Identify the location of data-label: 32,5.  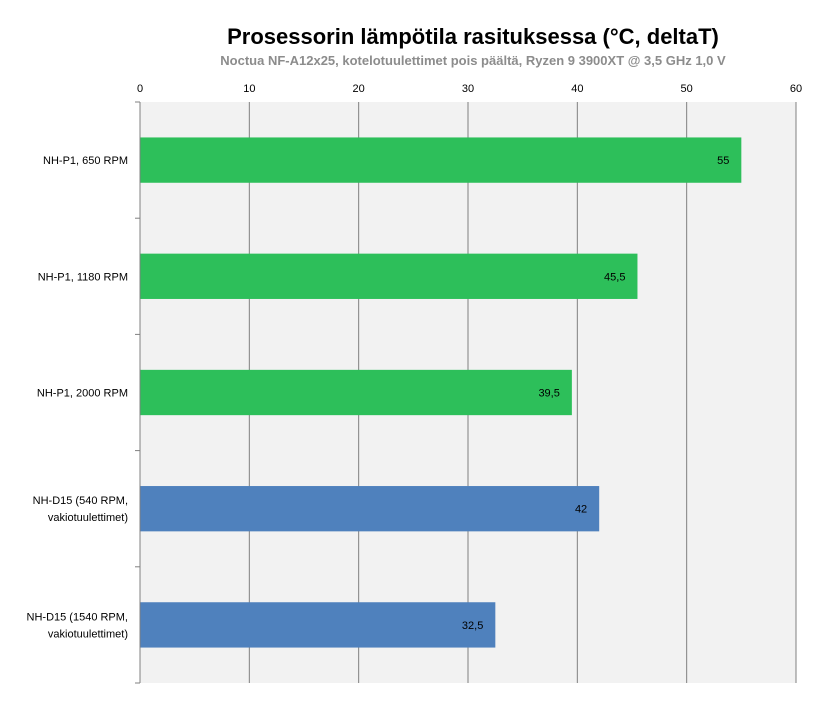
(472, 626).